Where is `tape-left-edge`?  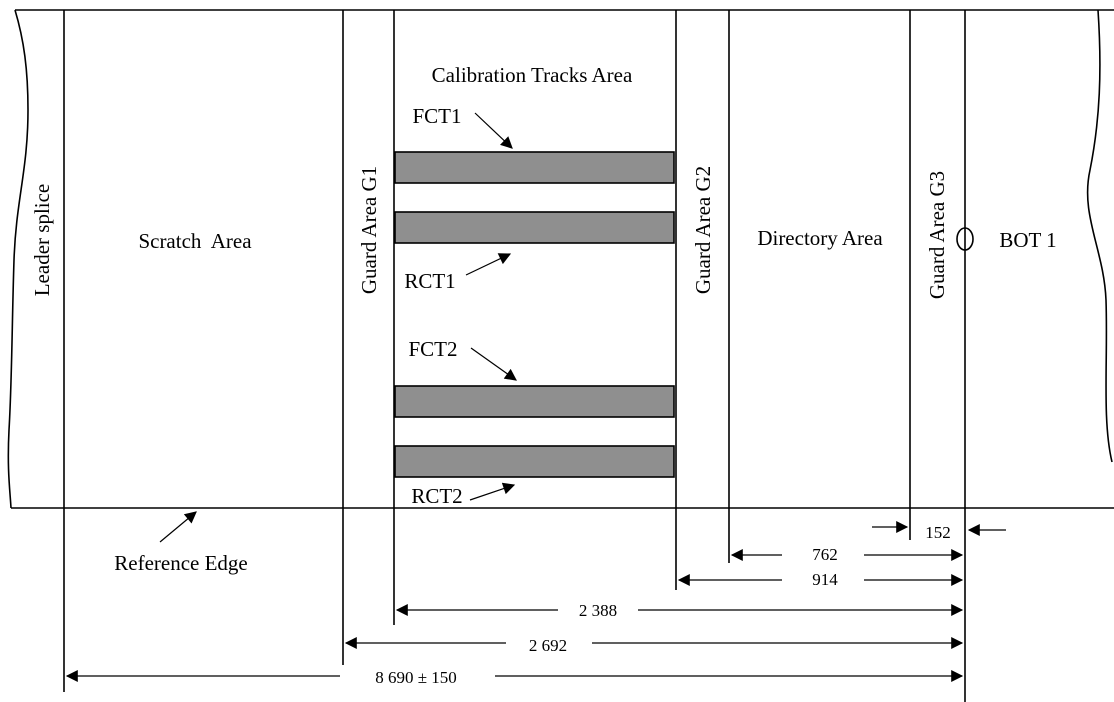
tape-left-edge is located at coordinates (18, 259).